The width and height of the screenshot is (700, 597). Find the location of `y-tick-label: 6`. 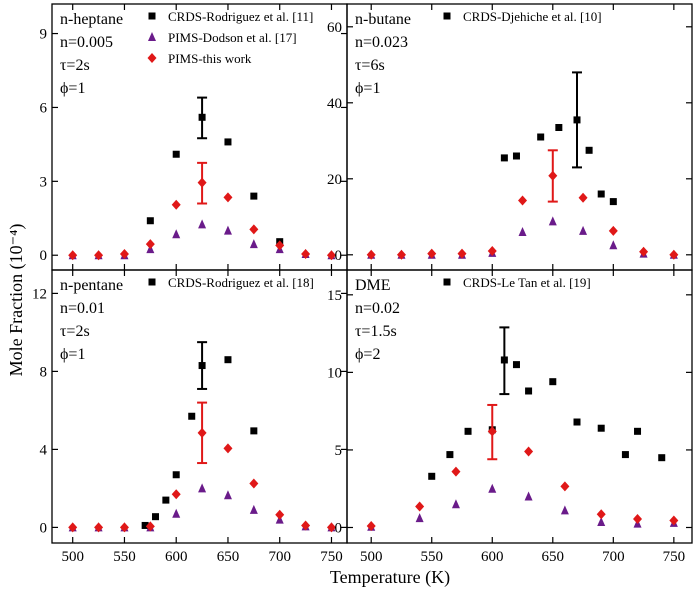

y-tick-label: 6 is located at coordinates (44, 108).